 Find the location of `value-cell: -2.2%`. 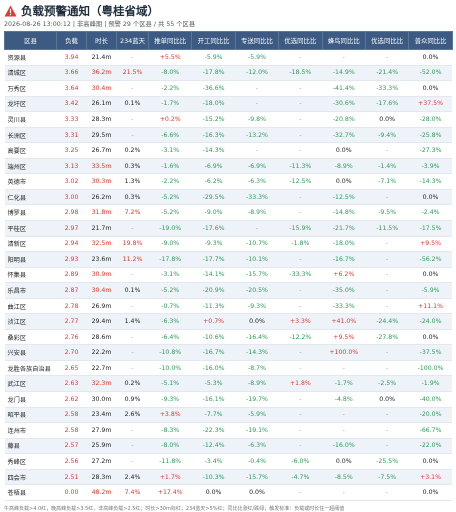

value-cell: -2.2% is located at coordinates (170, 88).